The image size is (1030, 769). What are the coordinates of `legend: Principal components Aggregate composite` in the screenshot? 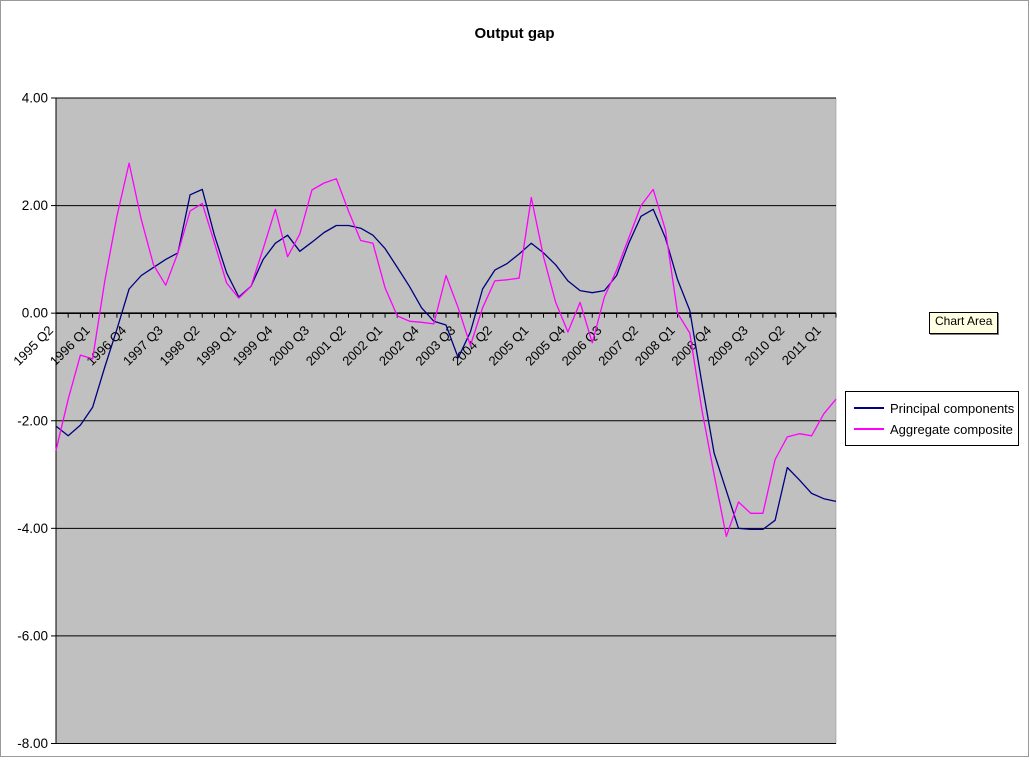 It's located at (932, 418).